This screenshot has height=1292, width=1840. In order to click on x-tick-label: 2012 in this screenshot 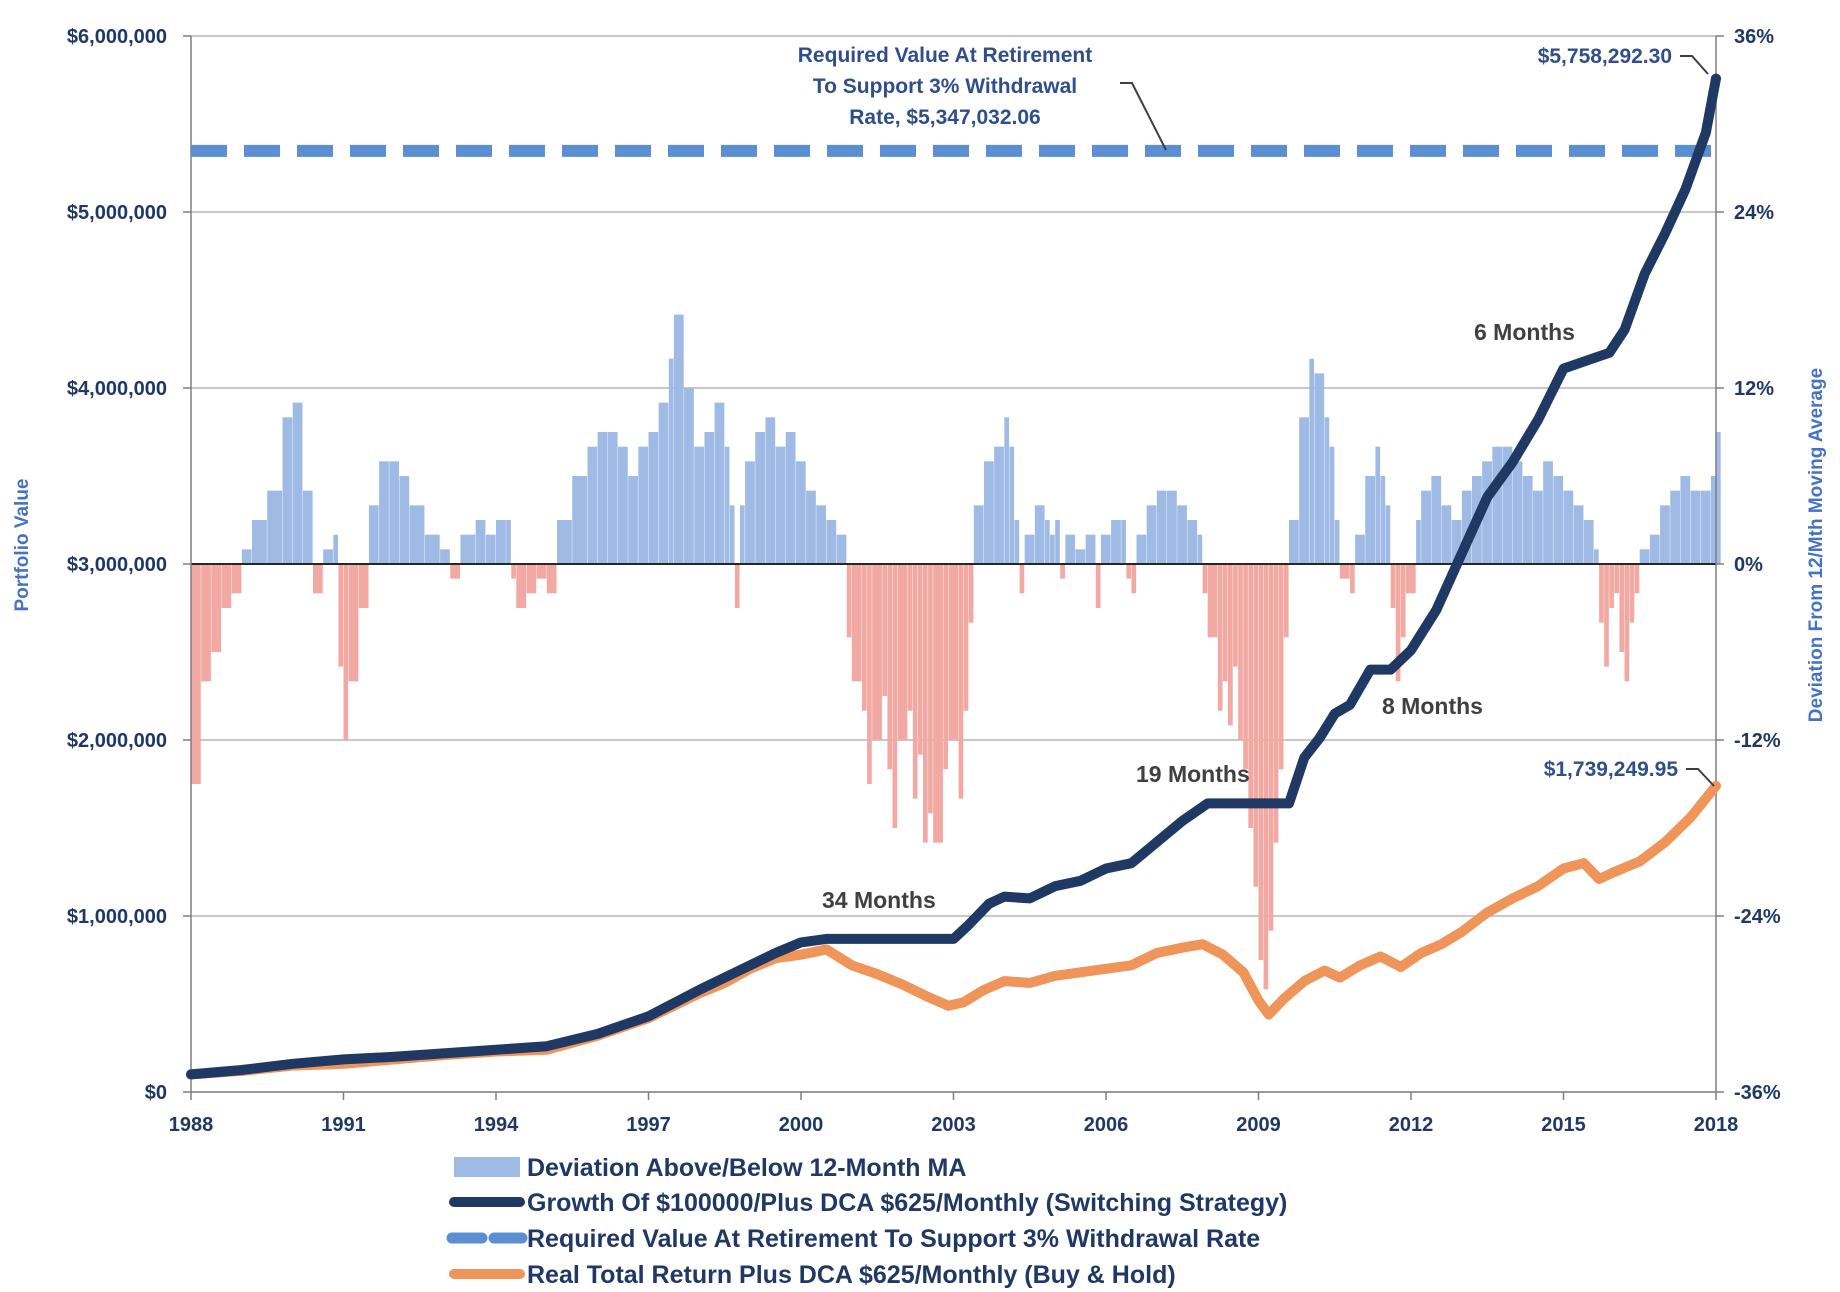, I will do `click(1411, 1125)`.